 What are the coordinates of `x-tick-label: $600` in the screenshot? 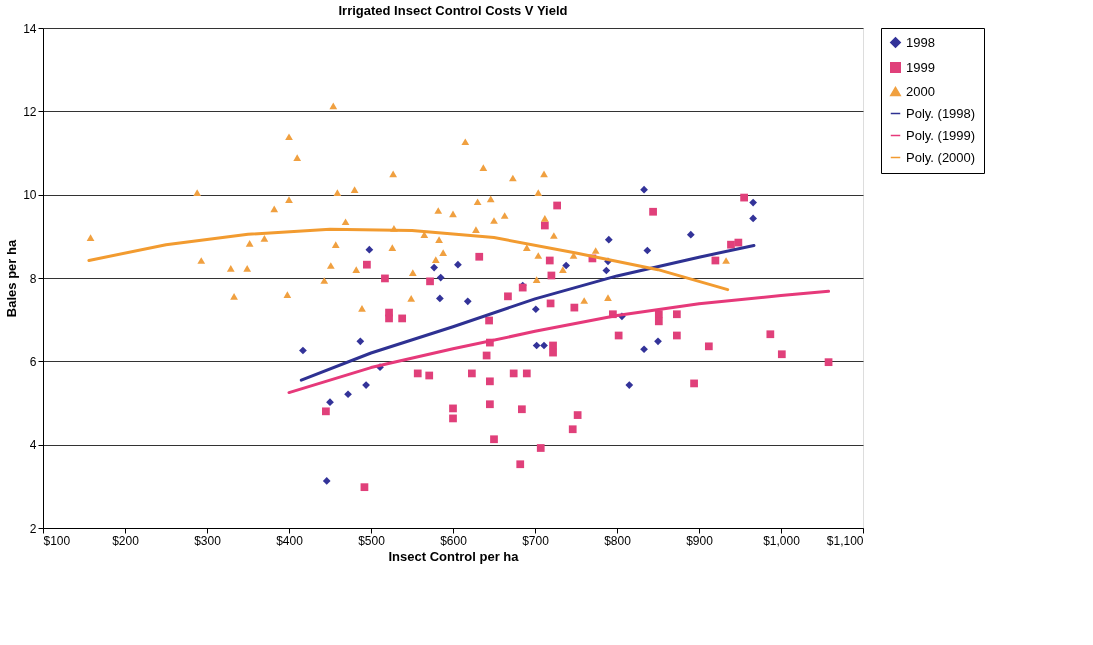 It's located at (454, 540).